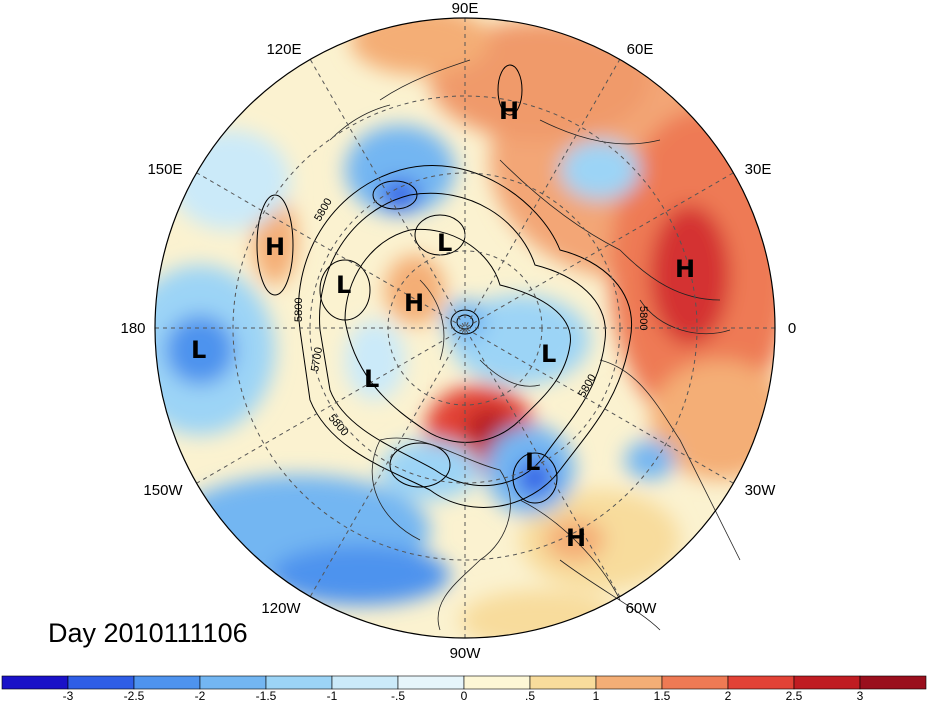 Image resolution: width=928 pixels, height=702 pixels. Describe the element at coordinates (317, 359) in the screenshot. I see `contour-label: 5700` at that location.